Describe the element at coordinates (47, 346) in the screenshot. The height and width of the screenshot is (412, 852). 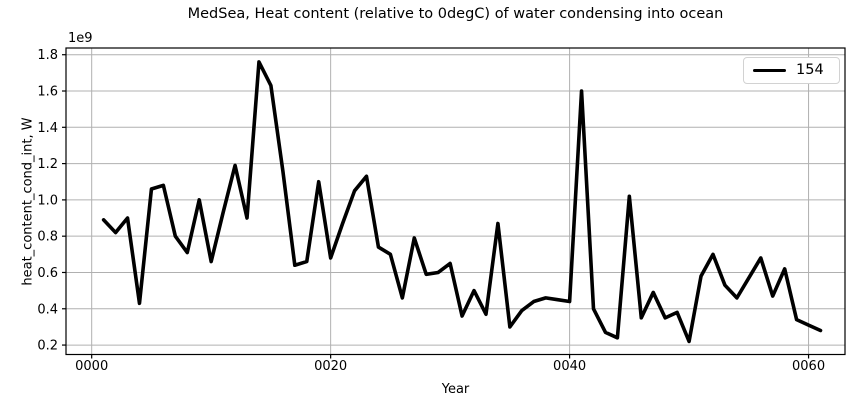
I see `y-tick-label: 0.2` at that location.